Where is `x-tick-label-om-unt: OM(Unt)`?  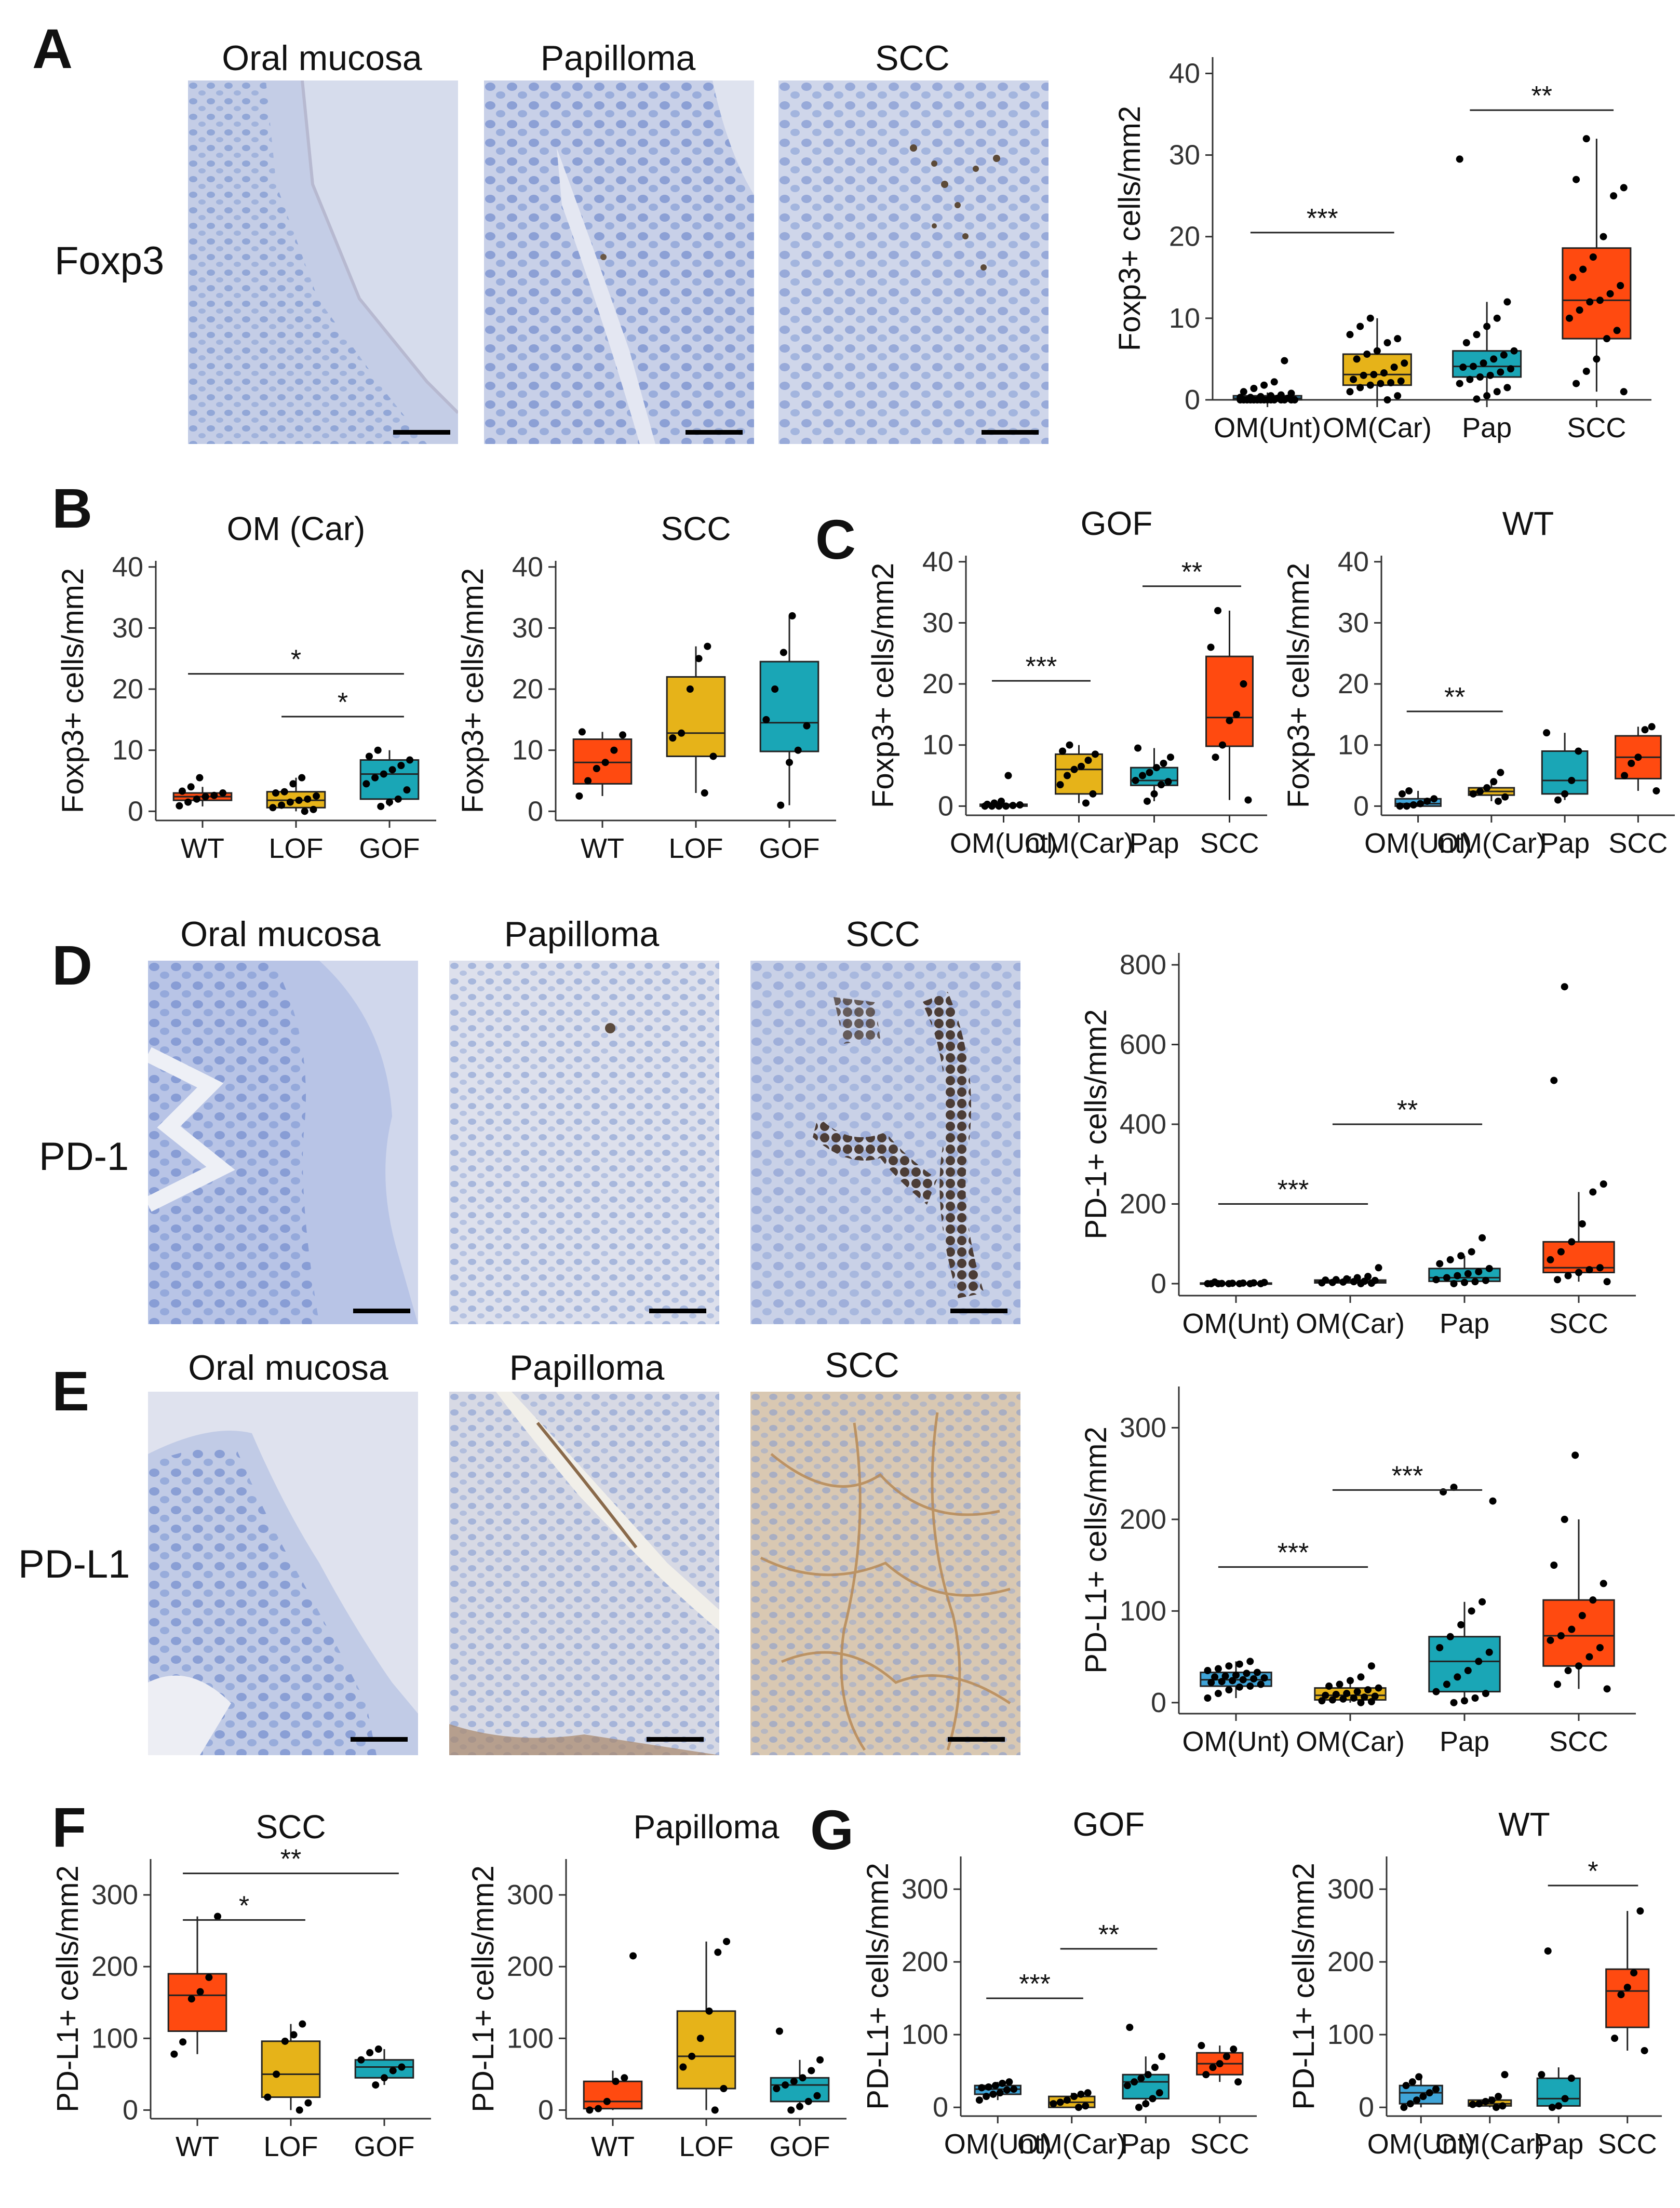
x-tick-label-om-unt: OM(Unt) is located at coordinates (1267, 427).